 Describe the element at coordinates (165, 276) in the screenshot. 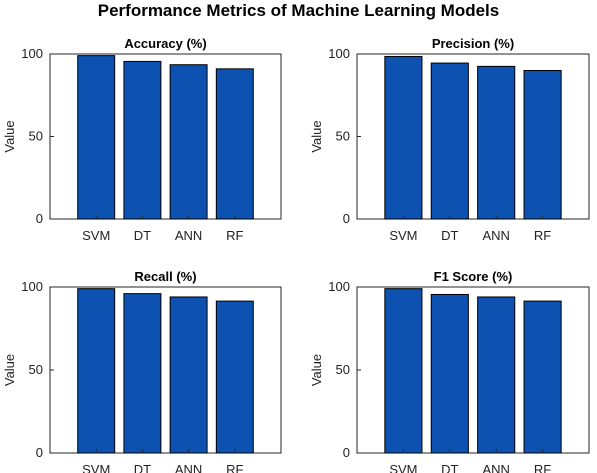

I see `subplot-title: Recall (%)` at that location.